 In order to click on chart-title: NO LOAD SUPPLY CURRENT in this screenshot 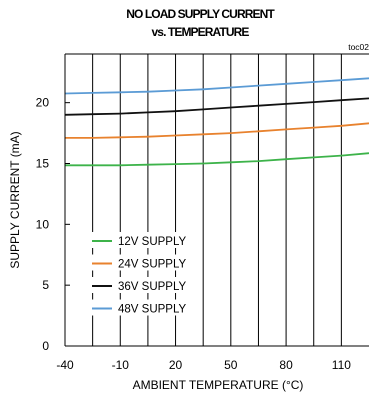, I will do `click(200, 14)`.